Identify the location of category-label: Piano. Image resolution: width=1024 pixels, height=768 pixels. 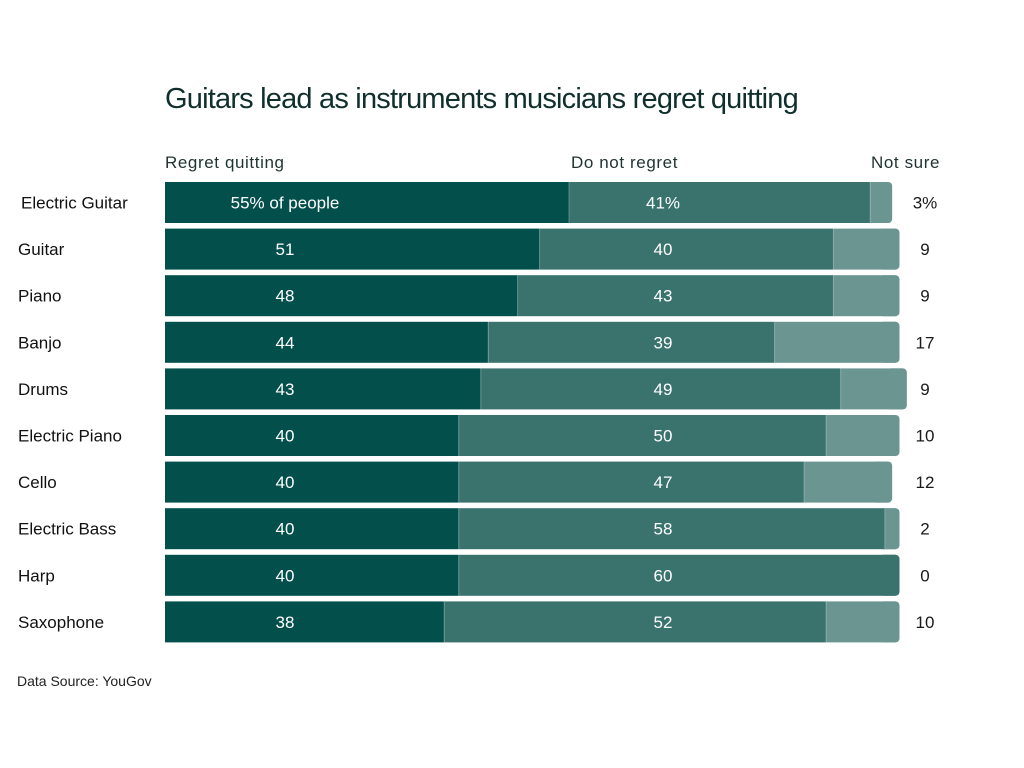
(39, 296).